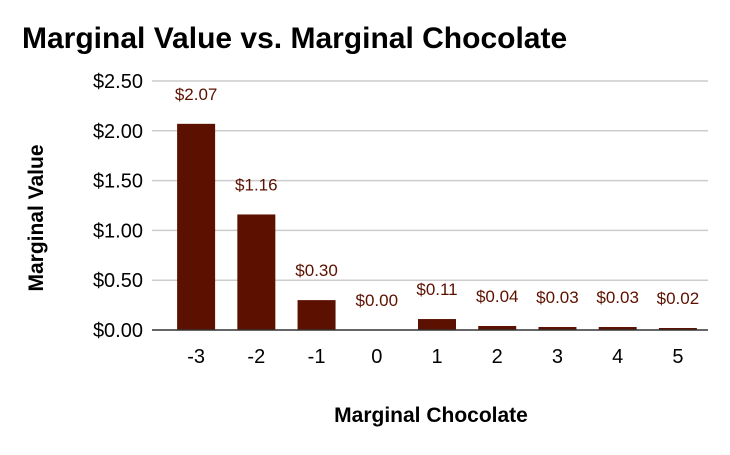 This screenshot has width=730, height=455. Describe the element at coordinates (118, 132) in the screenshot. I see `y-tick-label: $2.00` at that location.